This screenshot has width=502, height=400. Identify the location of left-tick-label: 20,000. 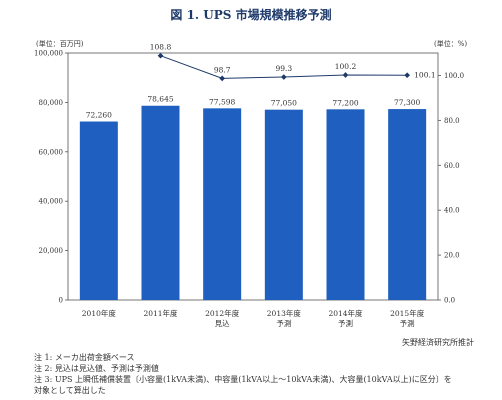
(51, 251).